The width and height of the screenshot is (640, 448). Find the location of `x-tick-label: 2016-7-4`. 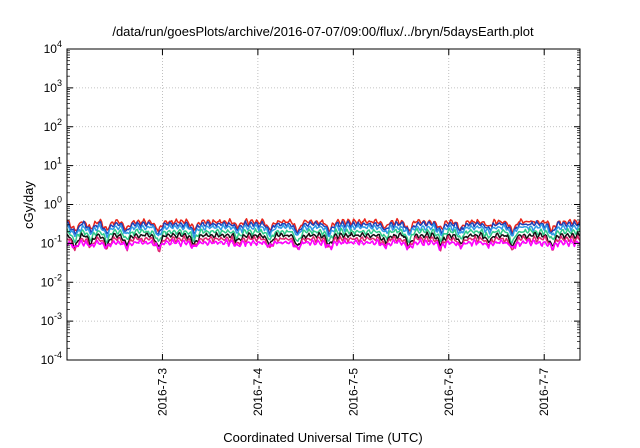

x-tick-label: 2016-7-4 is located at coordinates (258, 392).